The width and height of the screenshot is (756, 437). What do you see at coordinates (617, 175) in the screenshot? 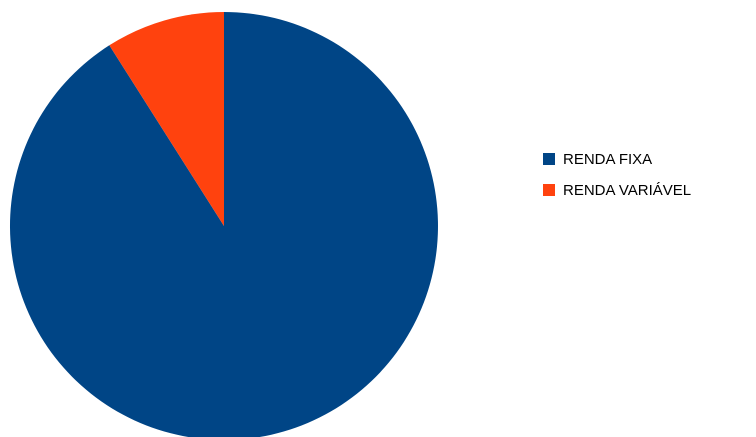
I see `legend: RENDA FIXA RENDA VARIÁVEL` at bounding box center [617, 175].